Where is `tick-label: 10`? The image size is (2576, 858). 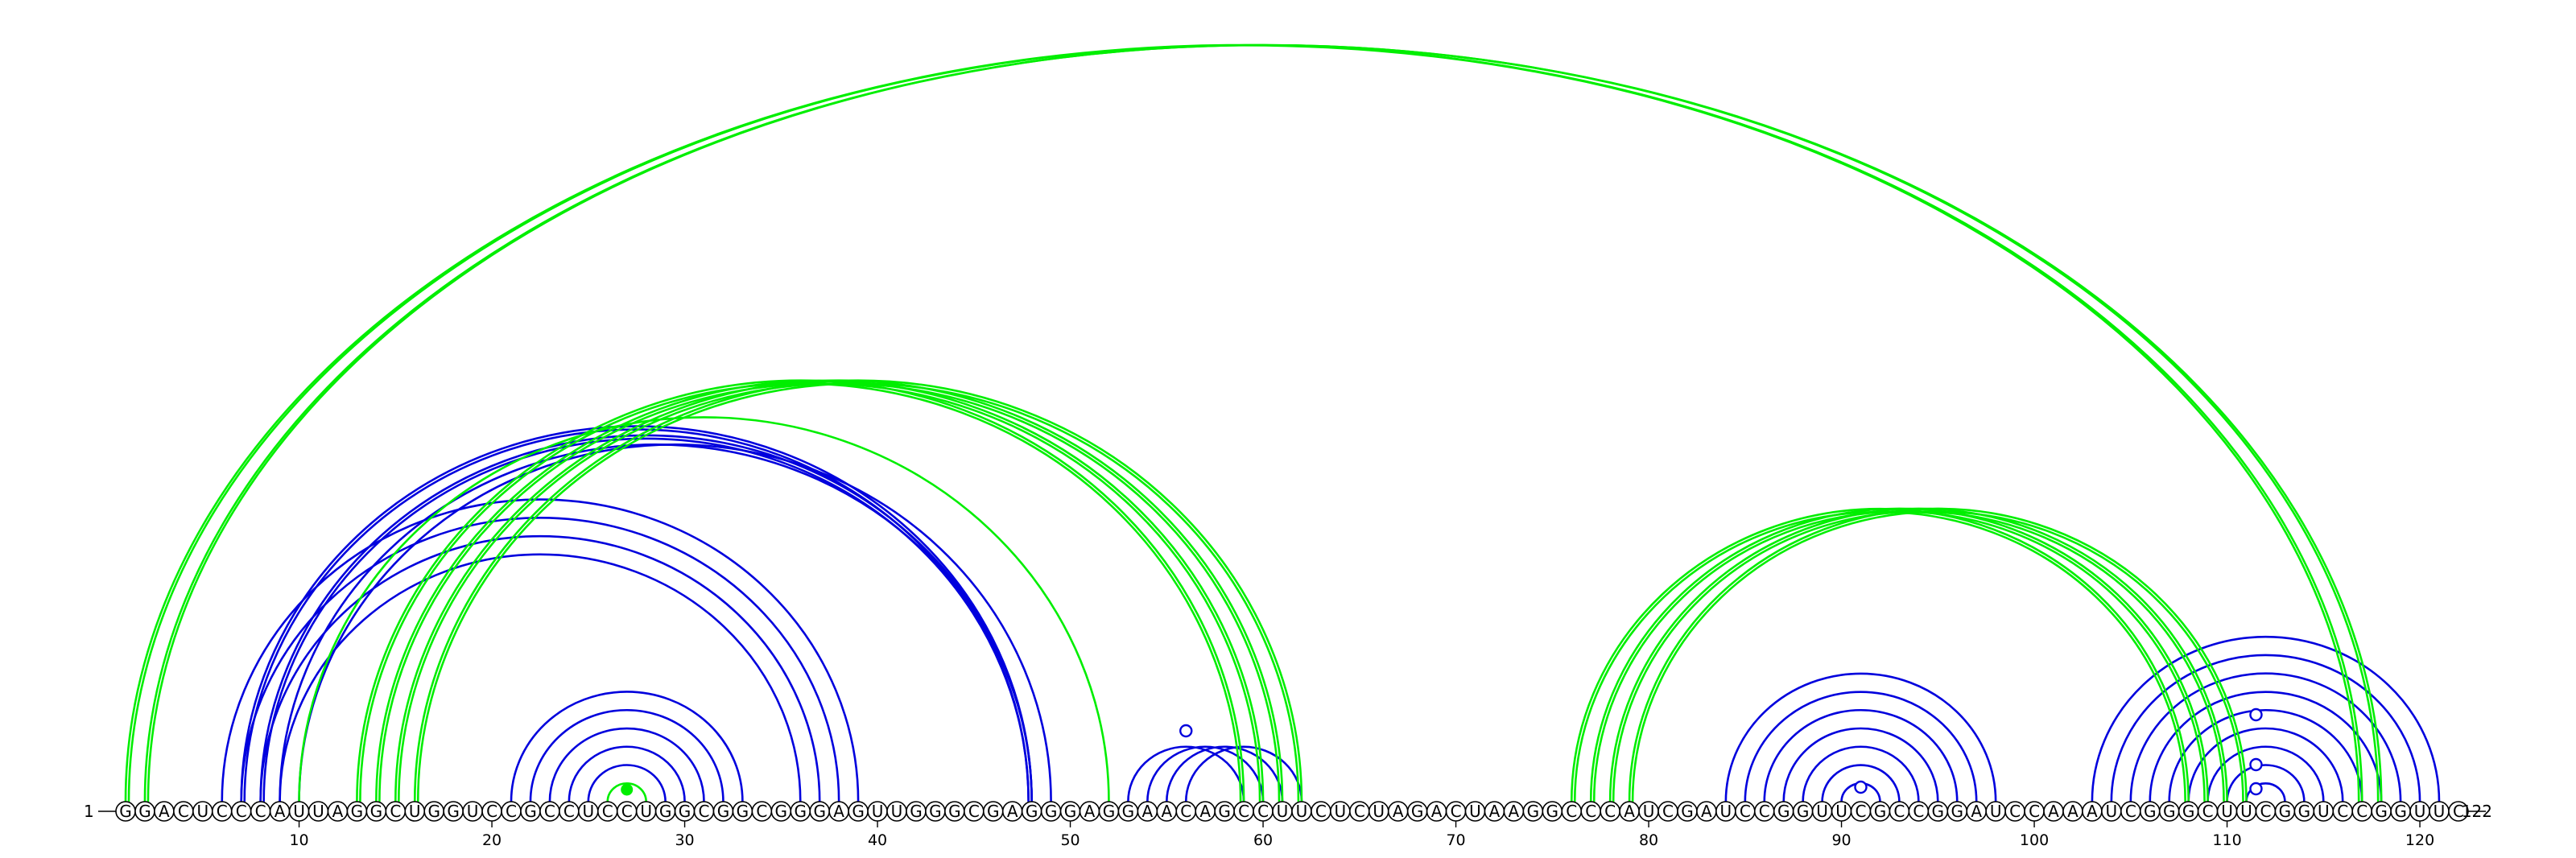
tick-label: 10 is located at coordinates (298, 840).